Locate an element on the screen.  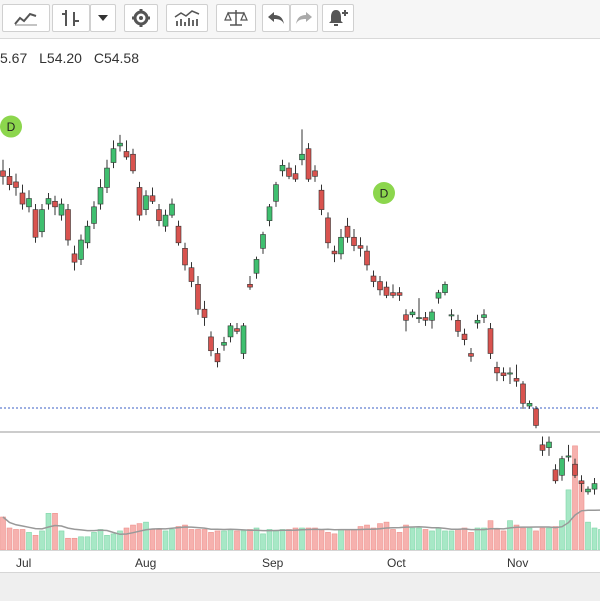
add-alert-button is located at coordinates (338, 18).